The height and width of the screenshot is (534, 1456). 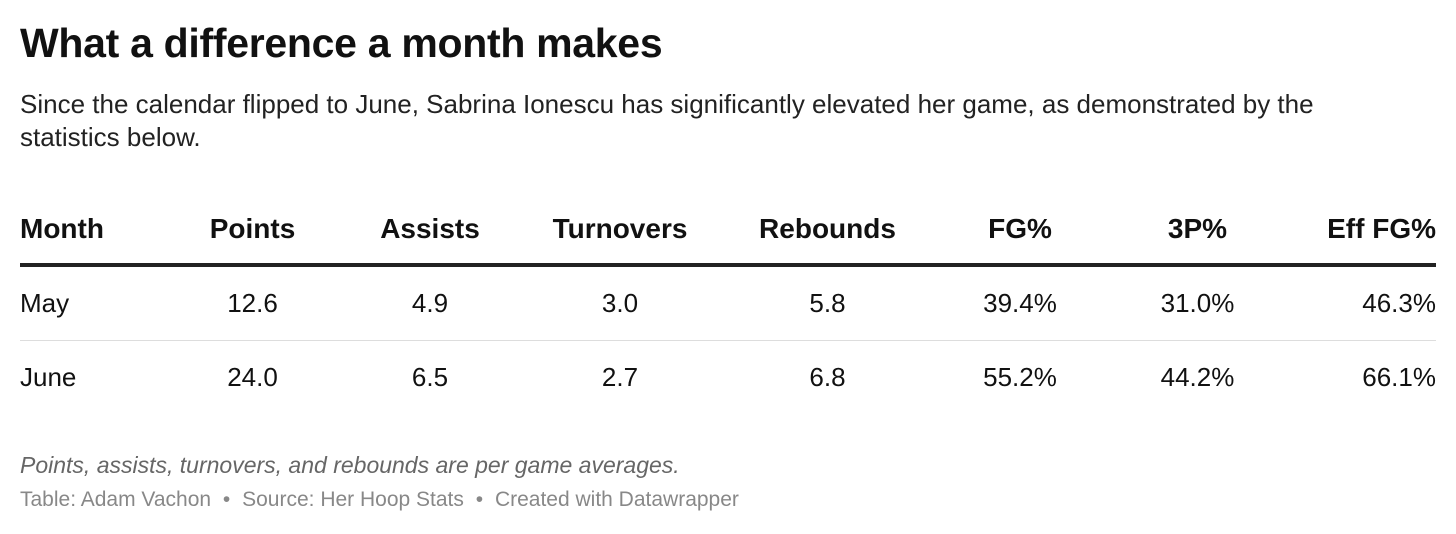 What do you see at coordinates (1197, 303) in the screenshot?
I see `cell-3p-pct: 31.0%` at bounding box center [1197, 303].